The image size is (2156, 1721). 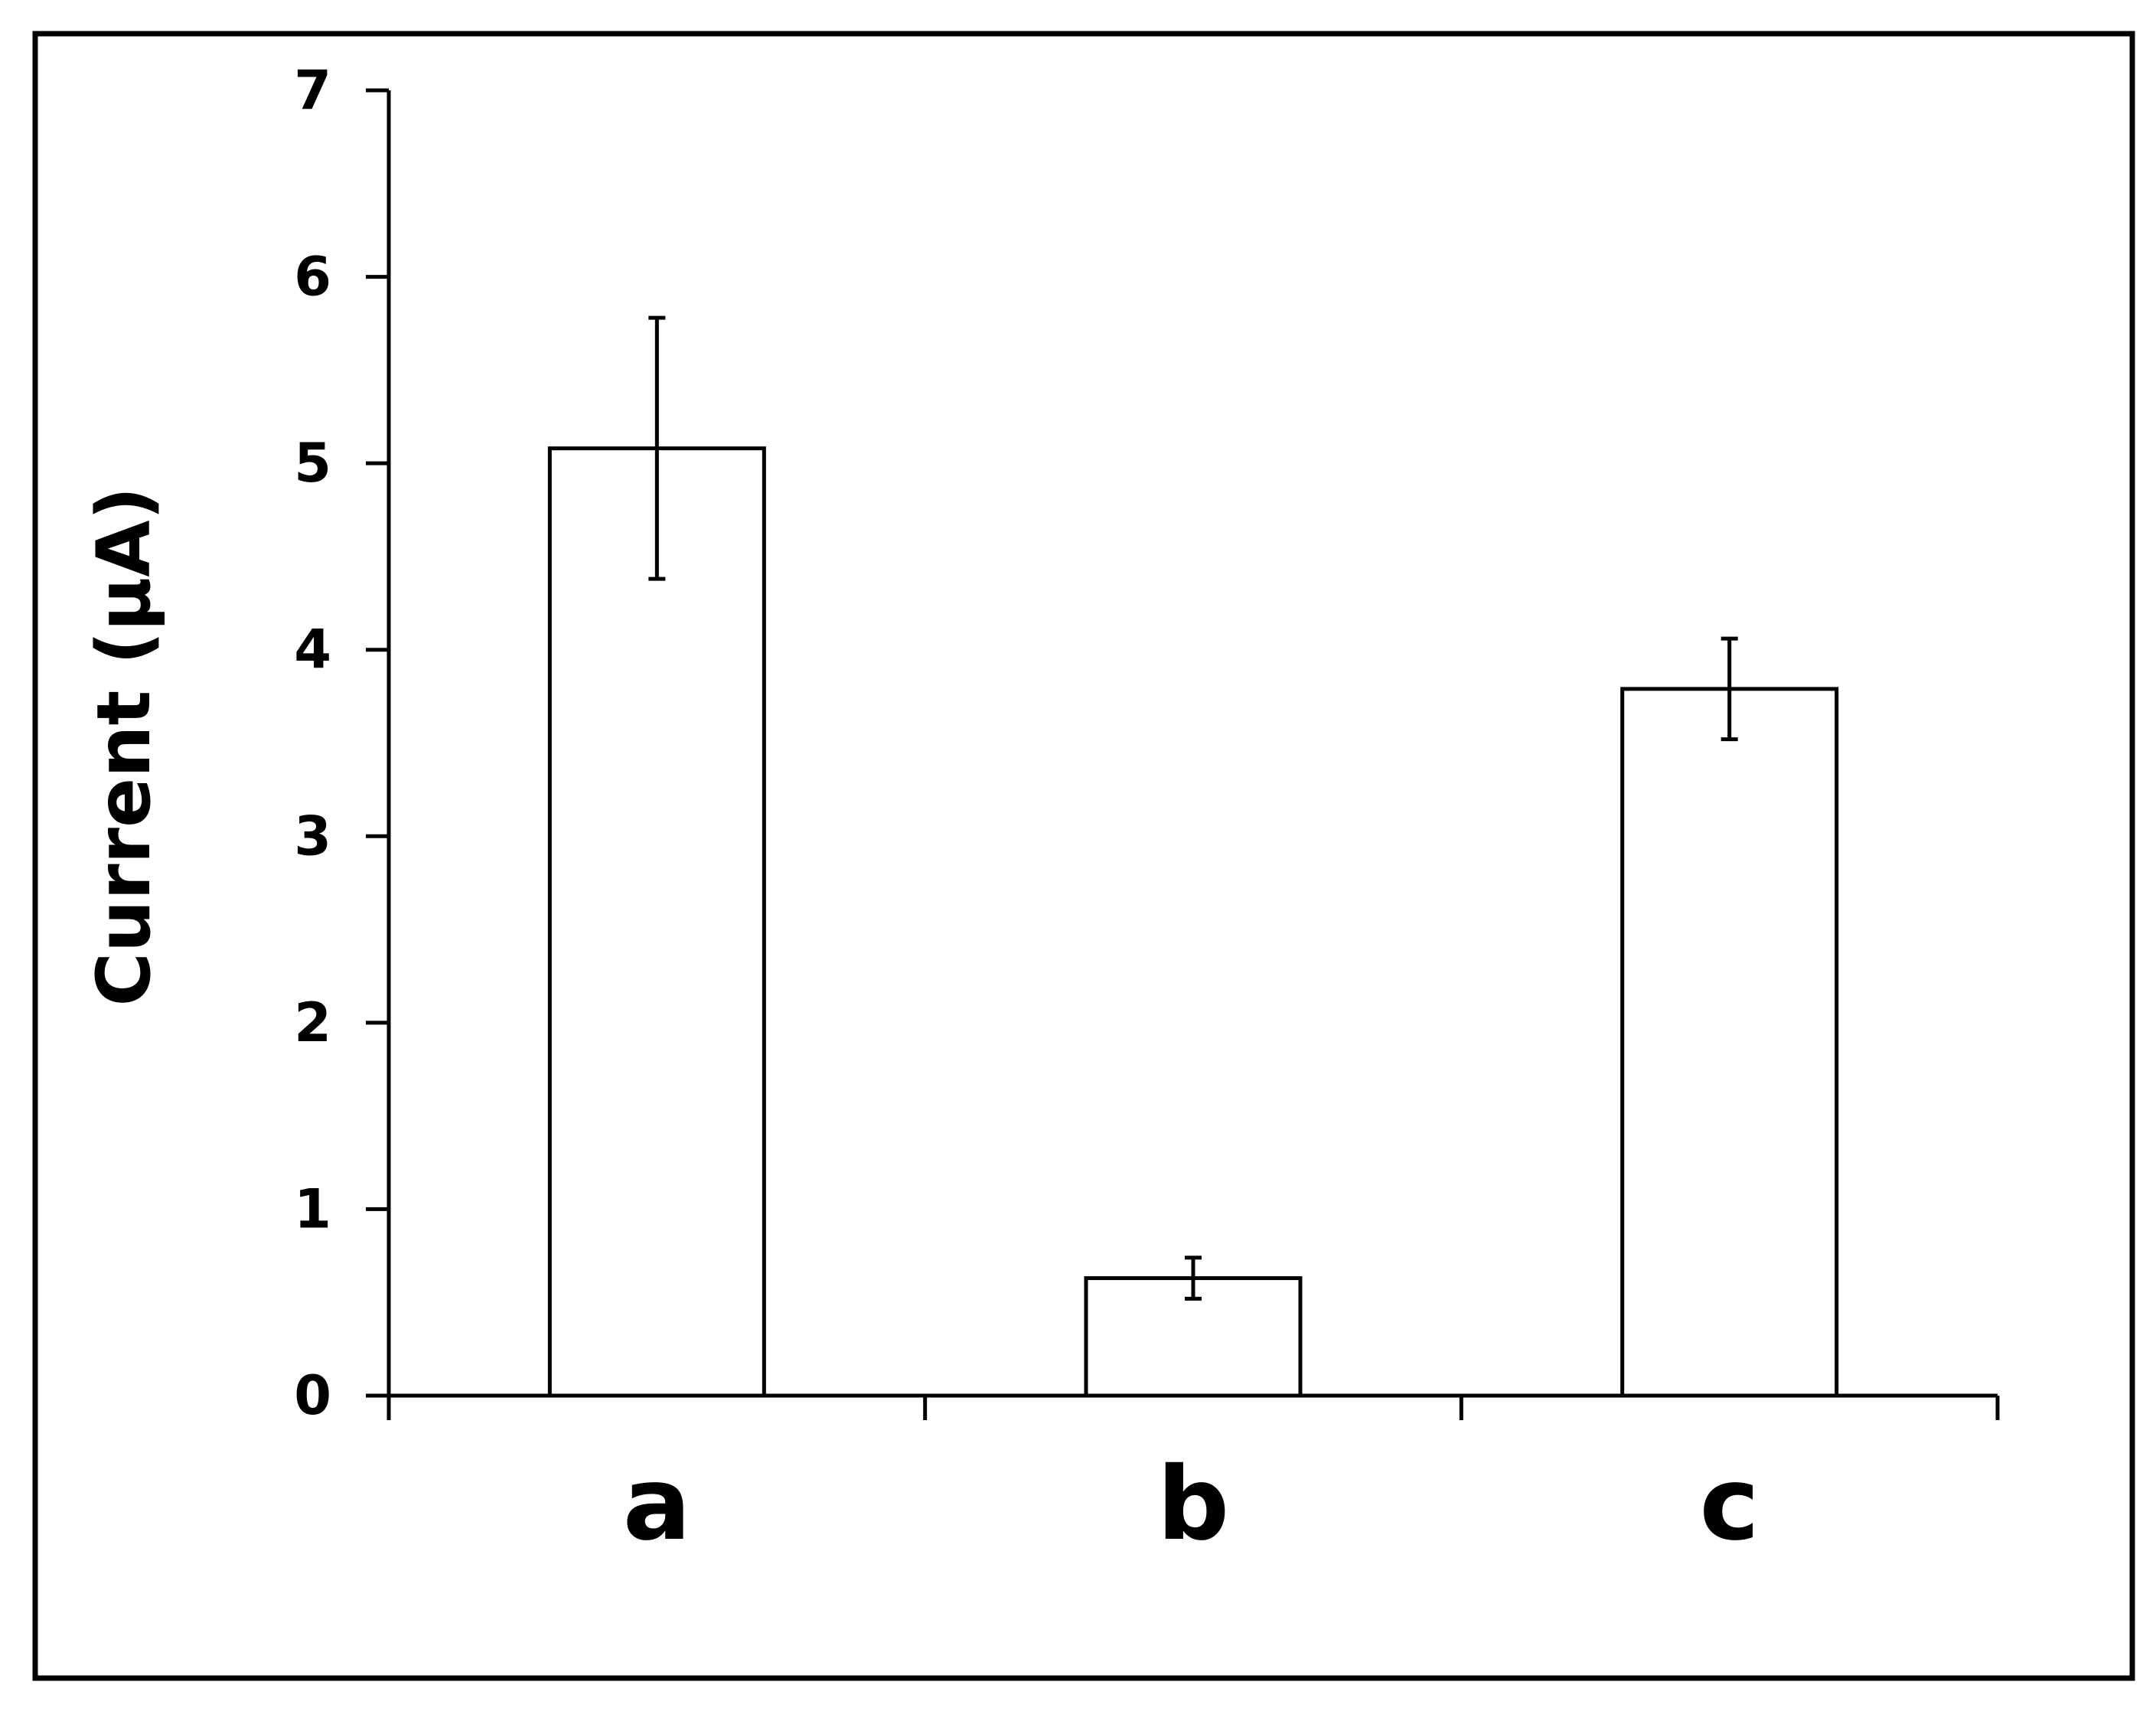 I want to click on y-tick-label: 4, so click(x=312, y=650).